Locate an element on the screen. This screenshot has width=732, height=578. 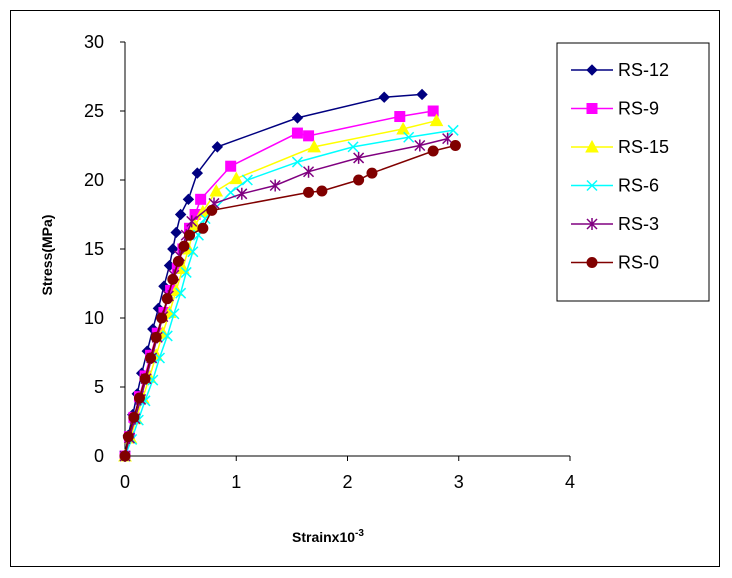
legend-label: RS-6 is located at coordinates (638, 186).